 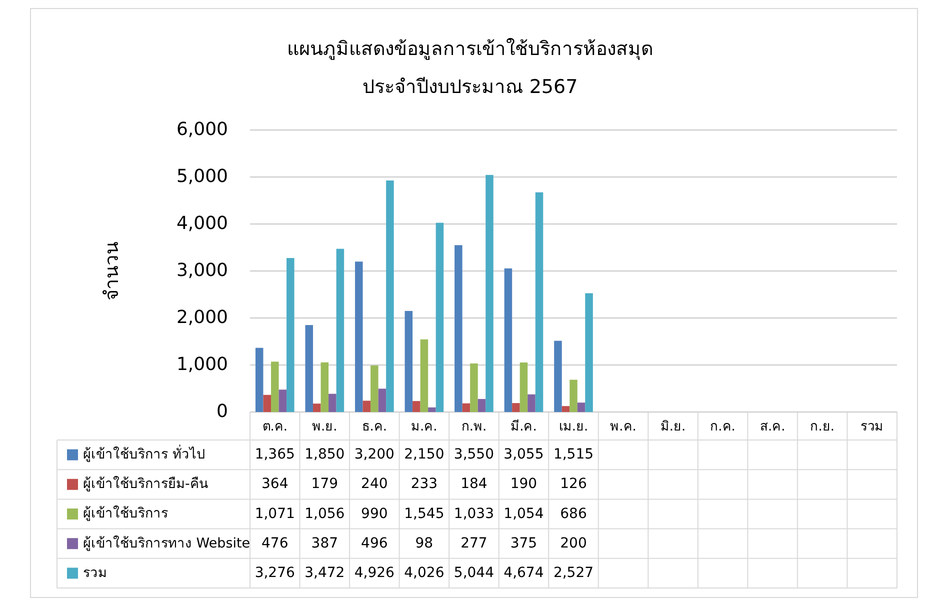 I want to click on legend-label: ผู้เข้าใช้บริการยืม-คืน, so click(x=145, y=484).